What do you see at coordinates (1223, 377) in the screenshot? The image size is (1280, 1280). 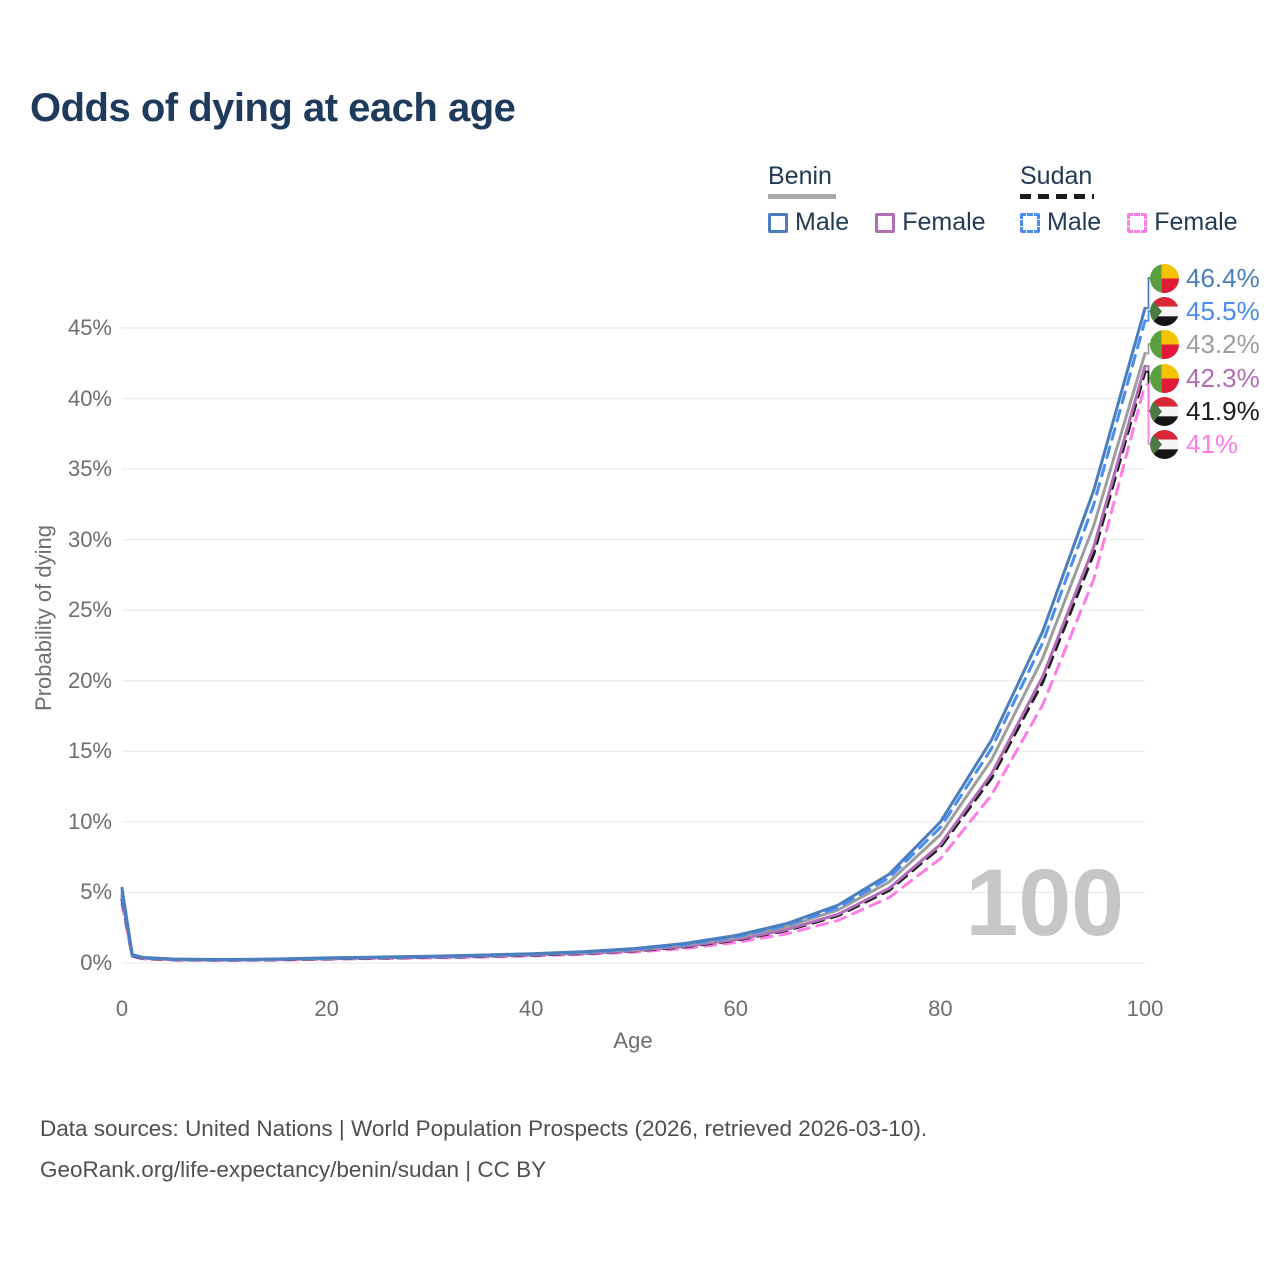 I see `end-label-value: 42.3%` at bounding box center [1223, 377].